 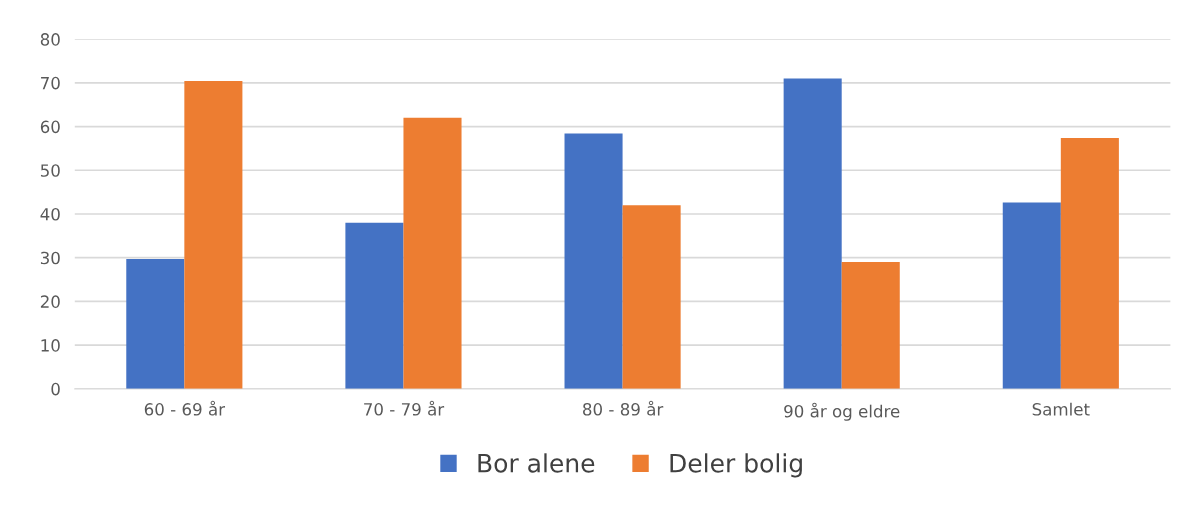 What do you see at coordinates (623, 408) in the screenshot?
I see `x-tick-label: 80 - 89 år` at bounding box center [623, 408].